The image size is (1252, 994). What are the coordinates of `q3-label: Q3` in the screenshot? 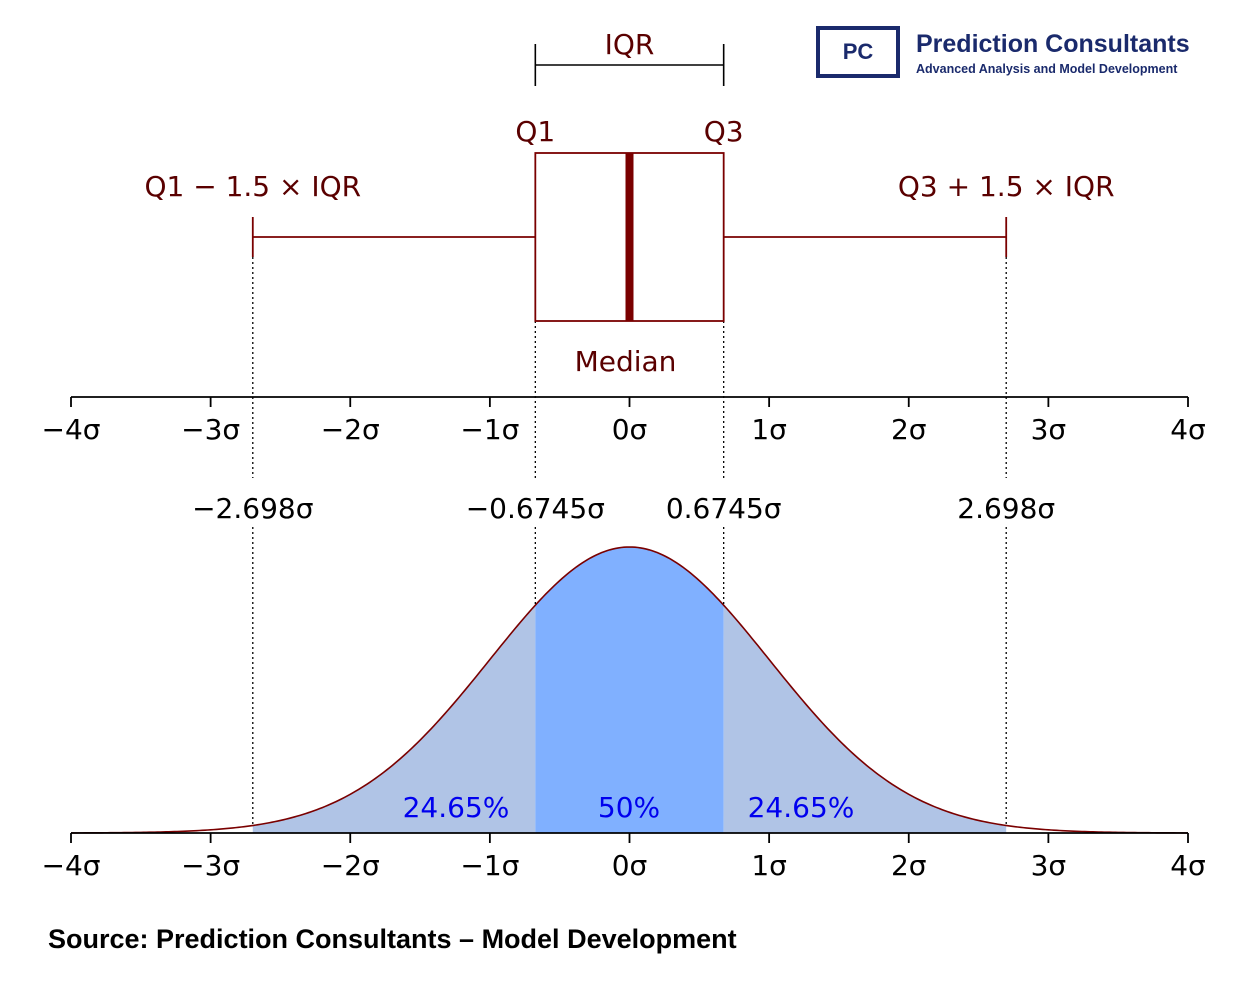 It's located at (724, 131).